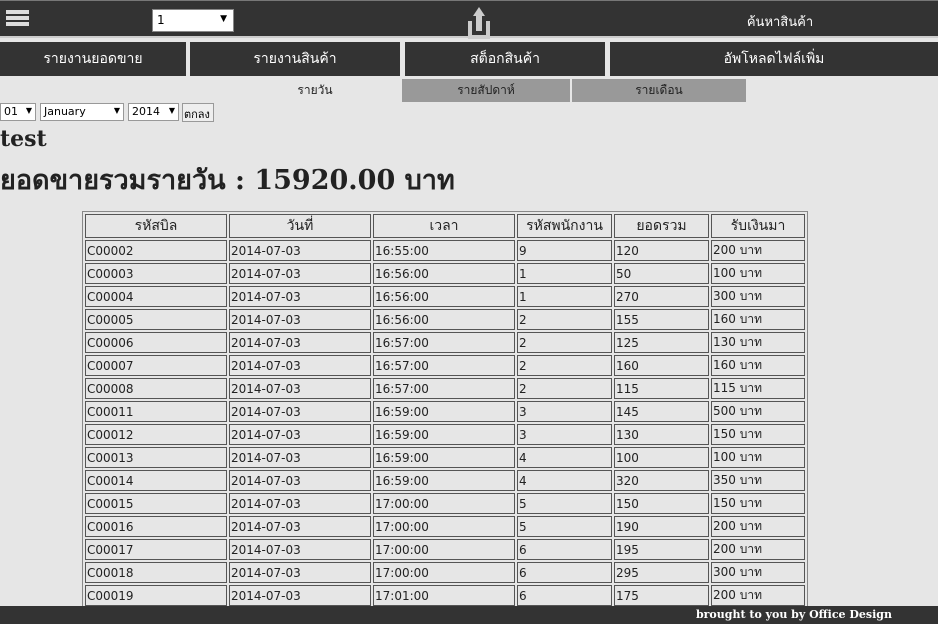 This screenshot has height=624, width=938. What do you see at coordinates (661, 226) in the screenshot?
I see `header-total: ยอดรวม` at bounding box center [661, 226].